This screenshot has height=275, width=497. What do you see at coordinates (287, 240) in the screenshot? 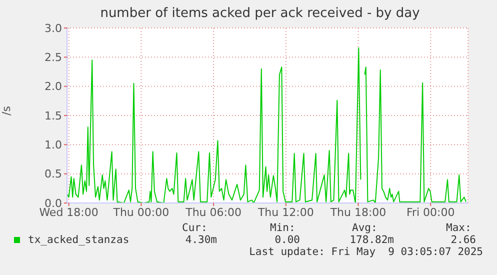
I see `text: 0.00` at bounding box center [287, 240].